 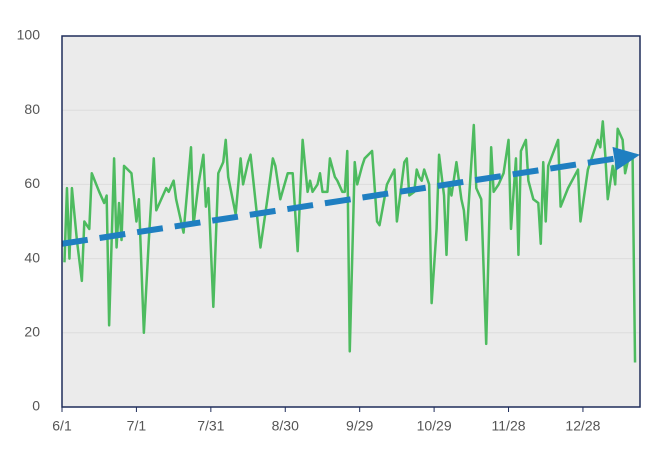 I want to click on y-tick-label: 60, so click(x=32, y=183).